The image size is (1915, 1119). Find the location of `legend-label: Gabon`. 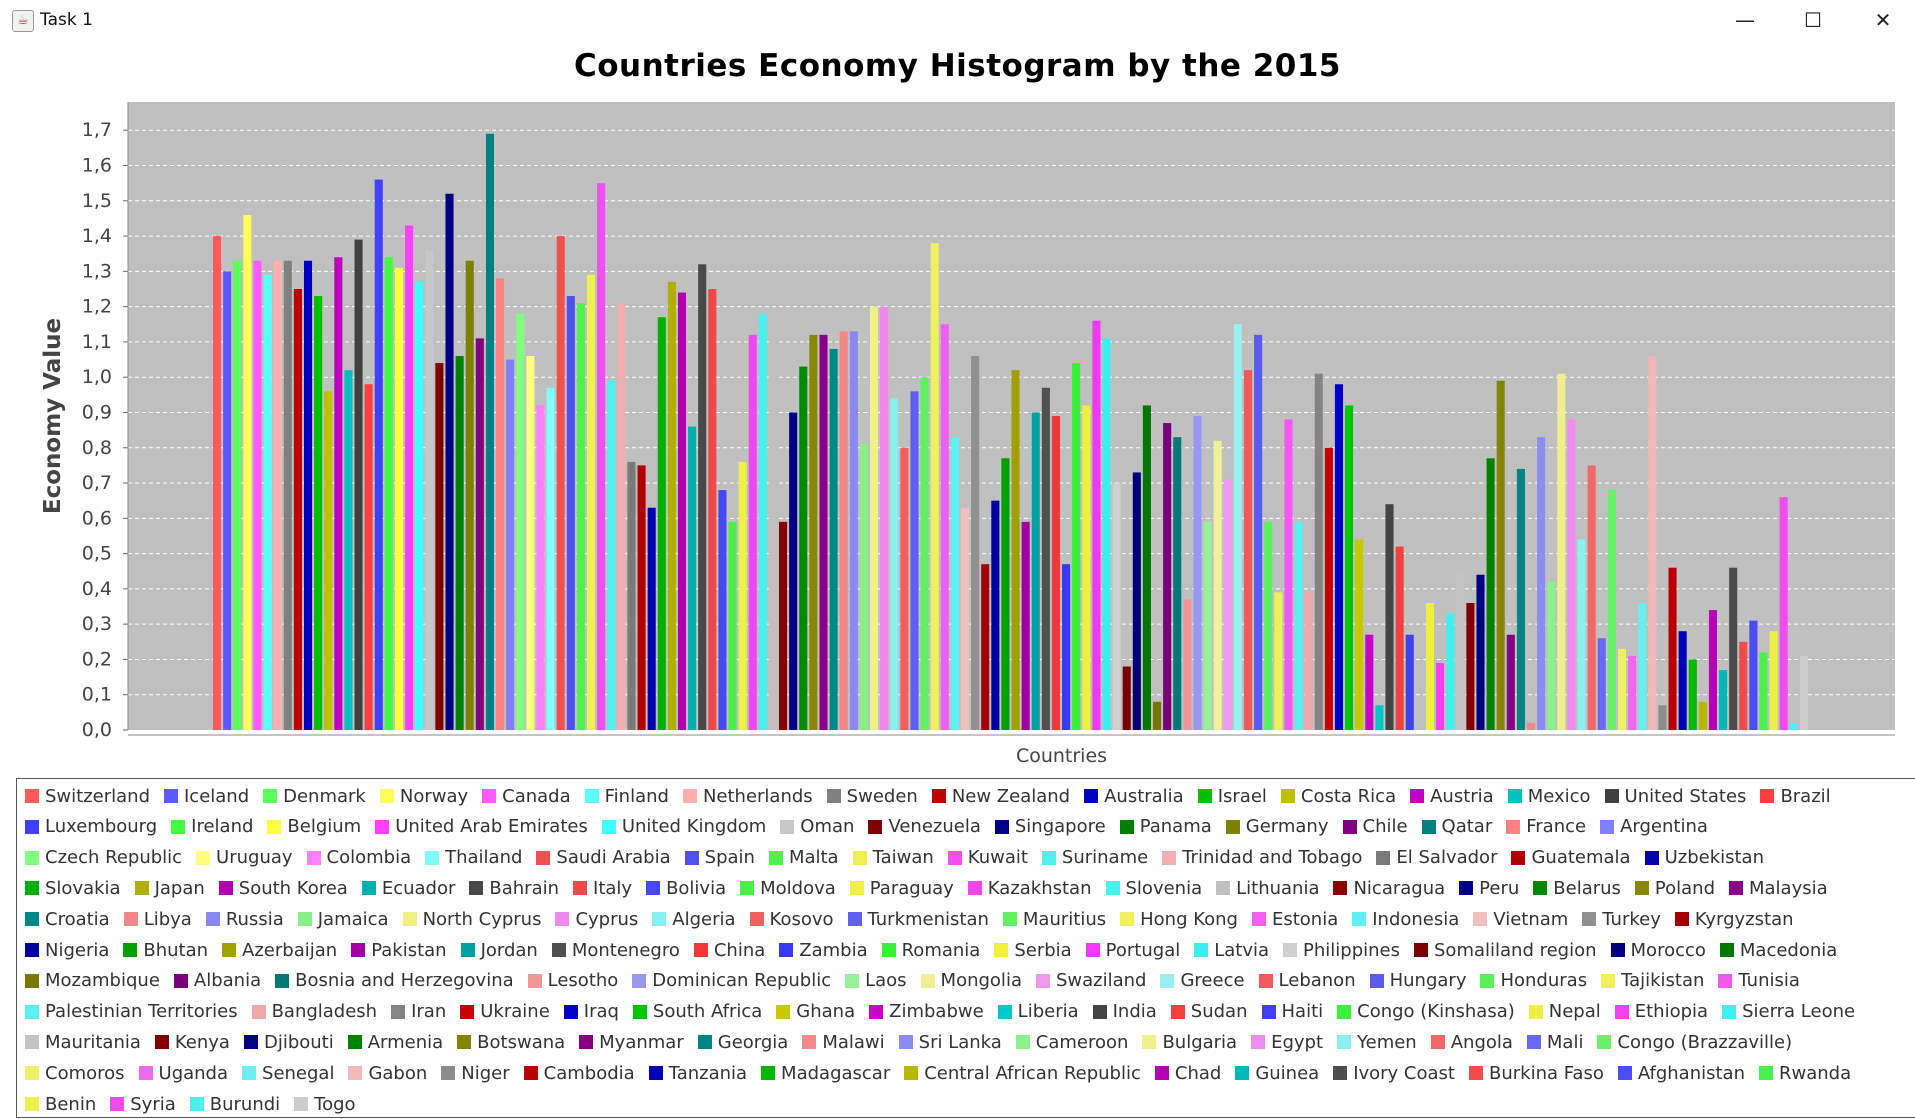

legend-label: Gabon is located at coordinates (398, 1073).